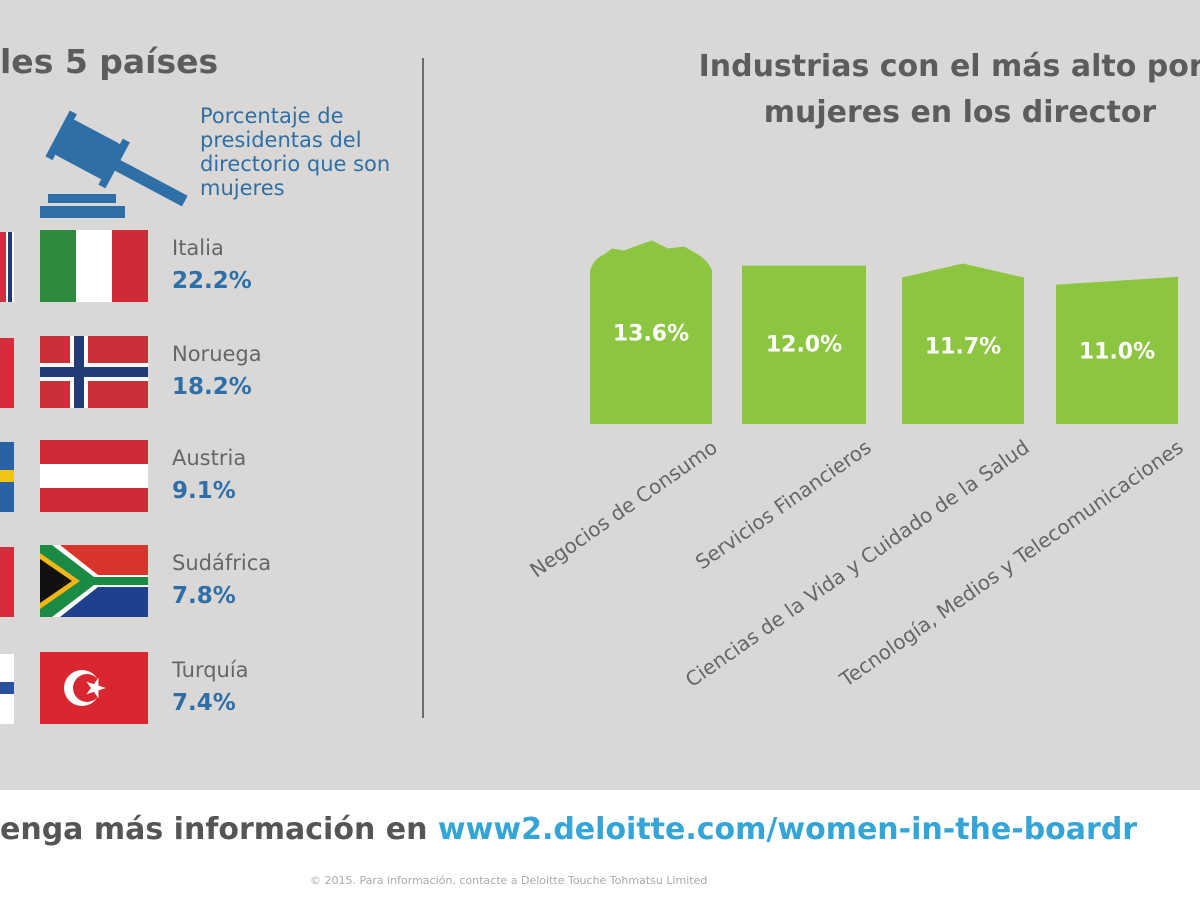 The height and width of the screenshot is (900, 1200). I want to click on south-africa-flag, so click(94, 581).